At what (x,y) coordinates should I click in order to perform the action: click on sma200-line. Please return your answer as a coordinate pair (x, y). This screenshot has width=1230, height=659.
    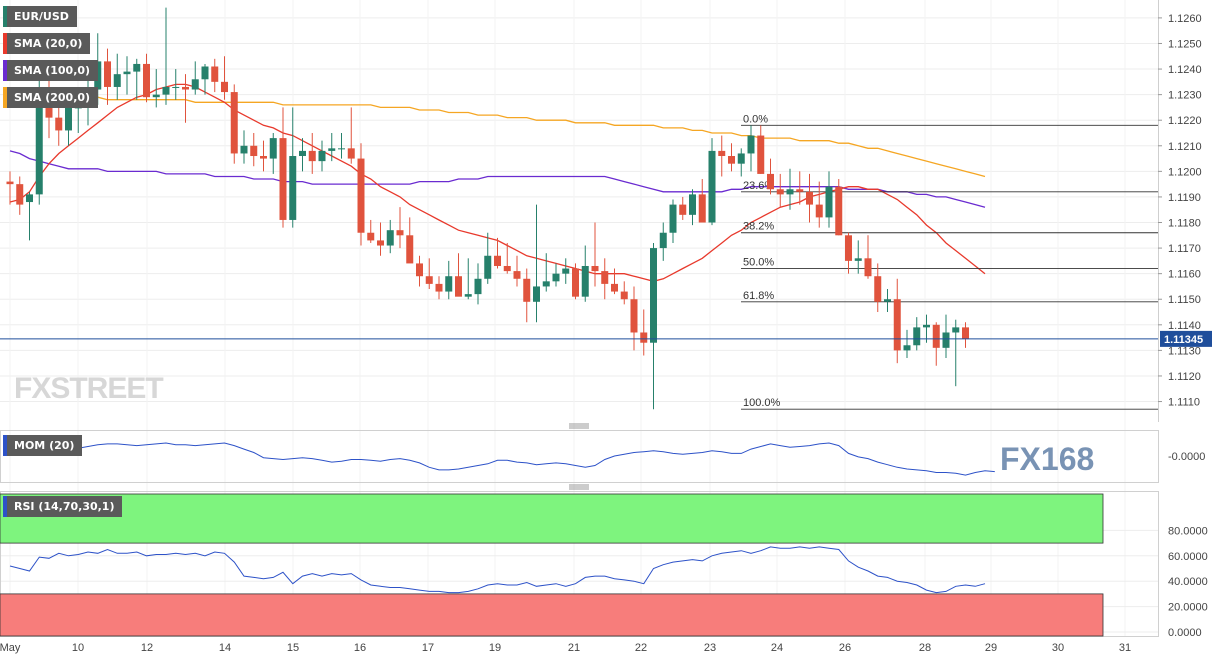
    Looking at the image, I should click on (498, 134).